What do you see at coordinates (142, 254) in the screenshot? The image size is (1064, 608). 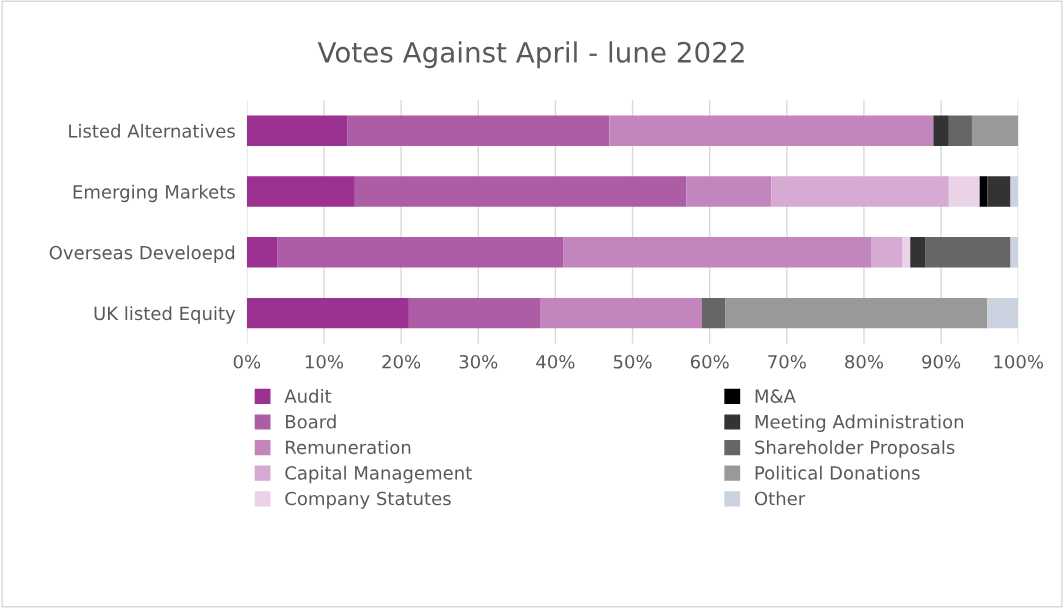 I see `y-tick-label: Overseas Develoepd` at bounding box center [142, 254].